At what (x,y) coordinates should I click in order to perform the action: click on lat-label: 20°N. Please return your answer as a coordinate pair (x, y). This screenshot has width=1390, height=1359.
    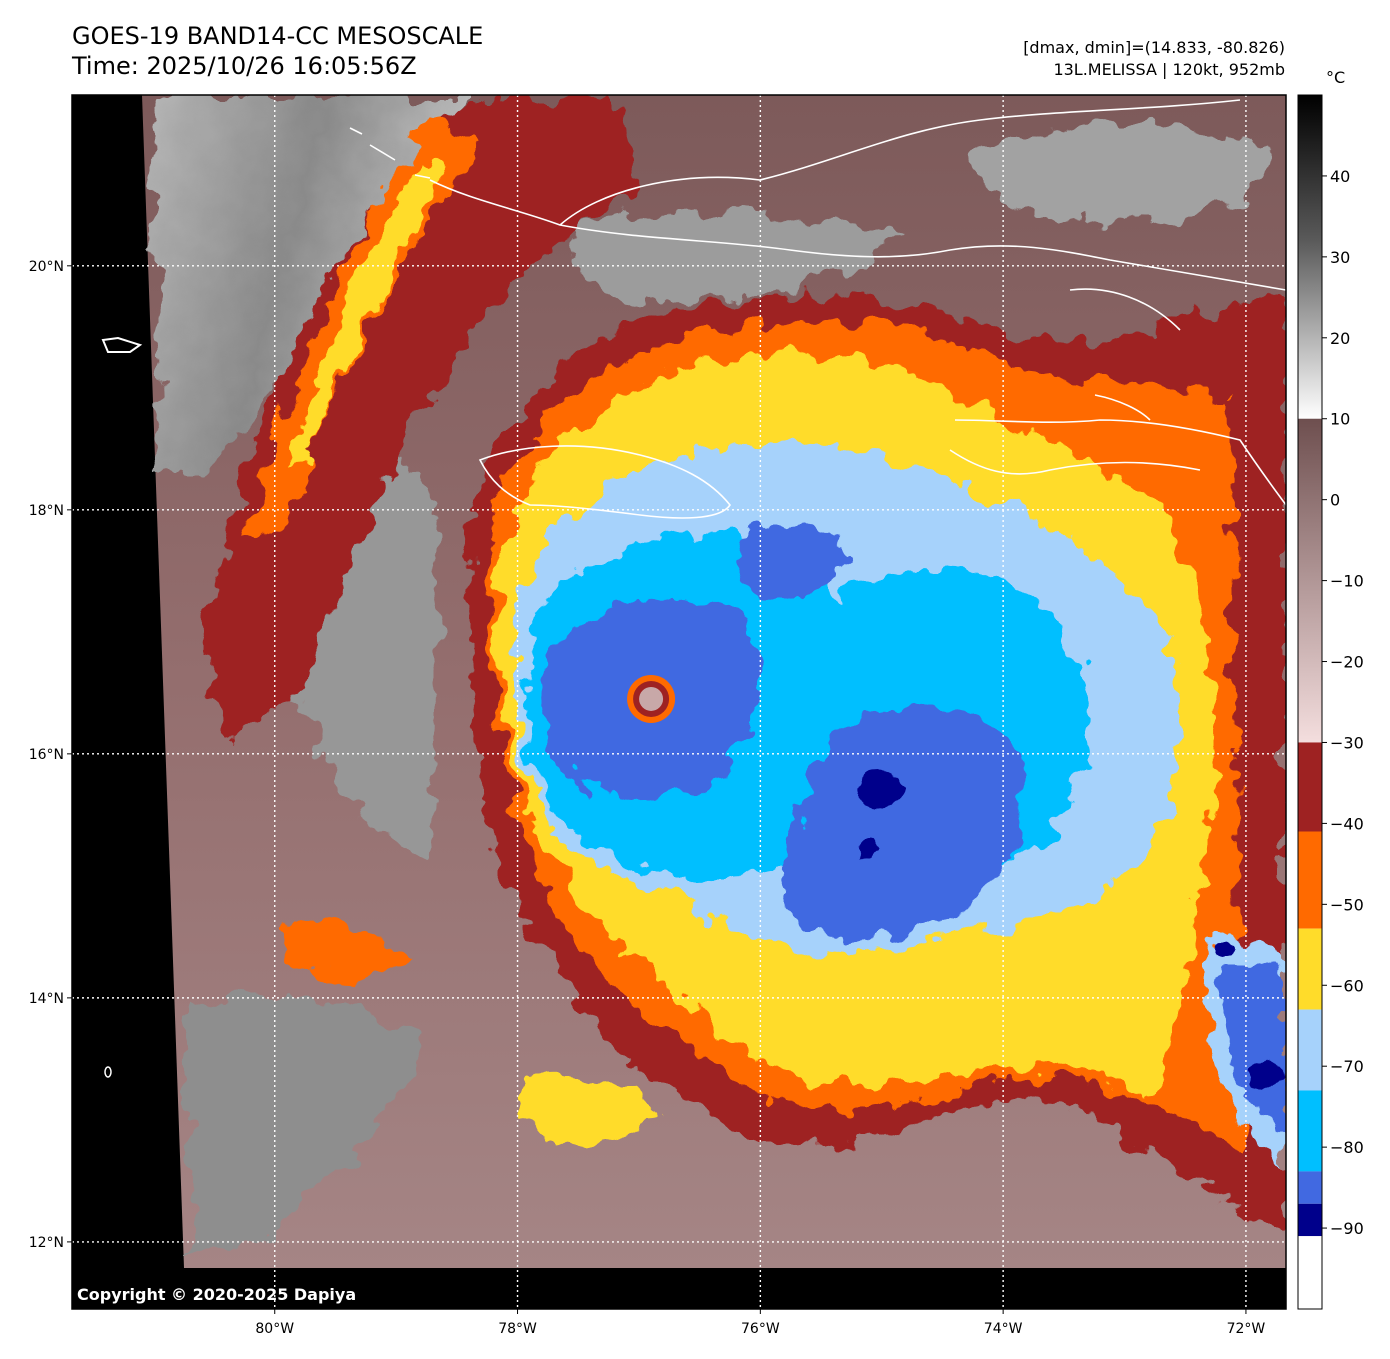
    Looking at the image, I should click on (46, 267).